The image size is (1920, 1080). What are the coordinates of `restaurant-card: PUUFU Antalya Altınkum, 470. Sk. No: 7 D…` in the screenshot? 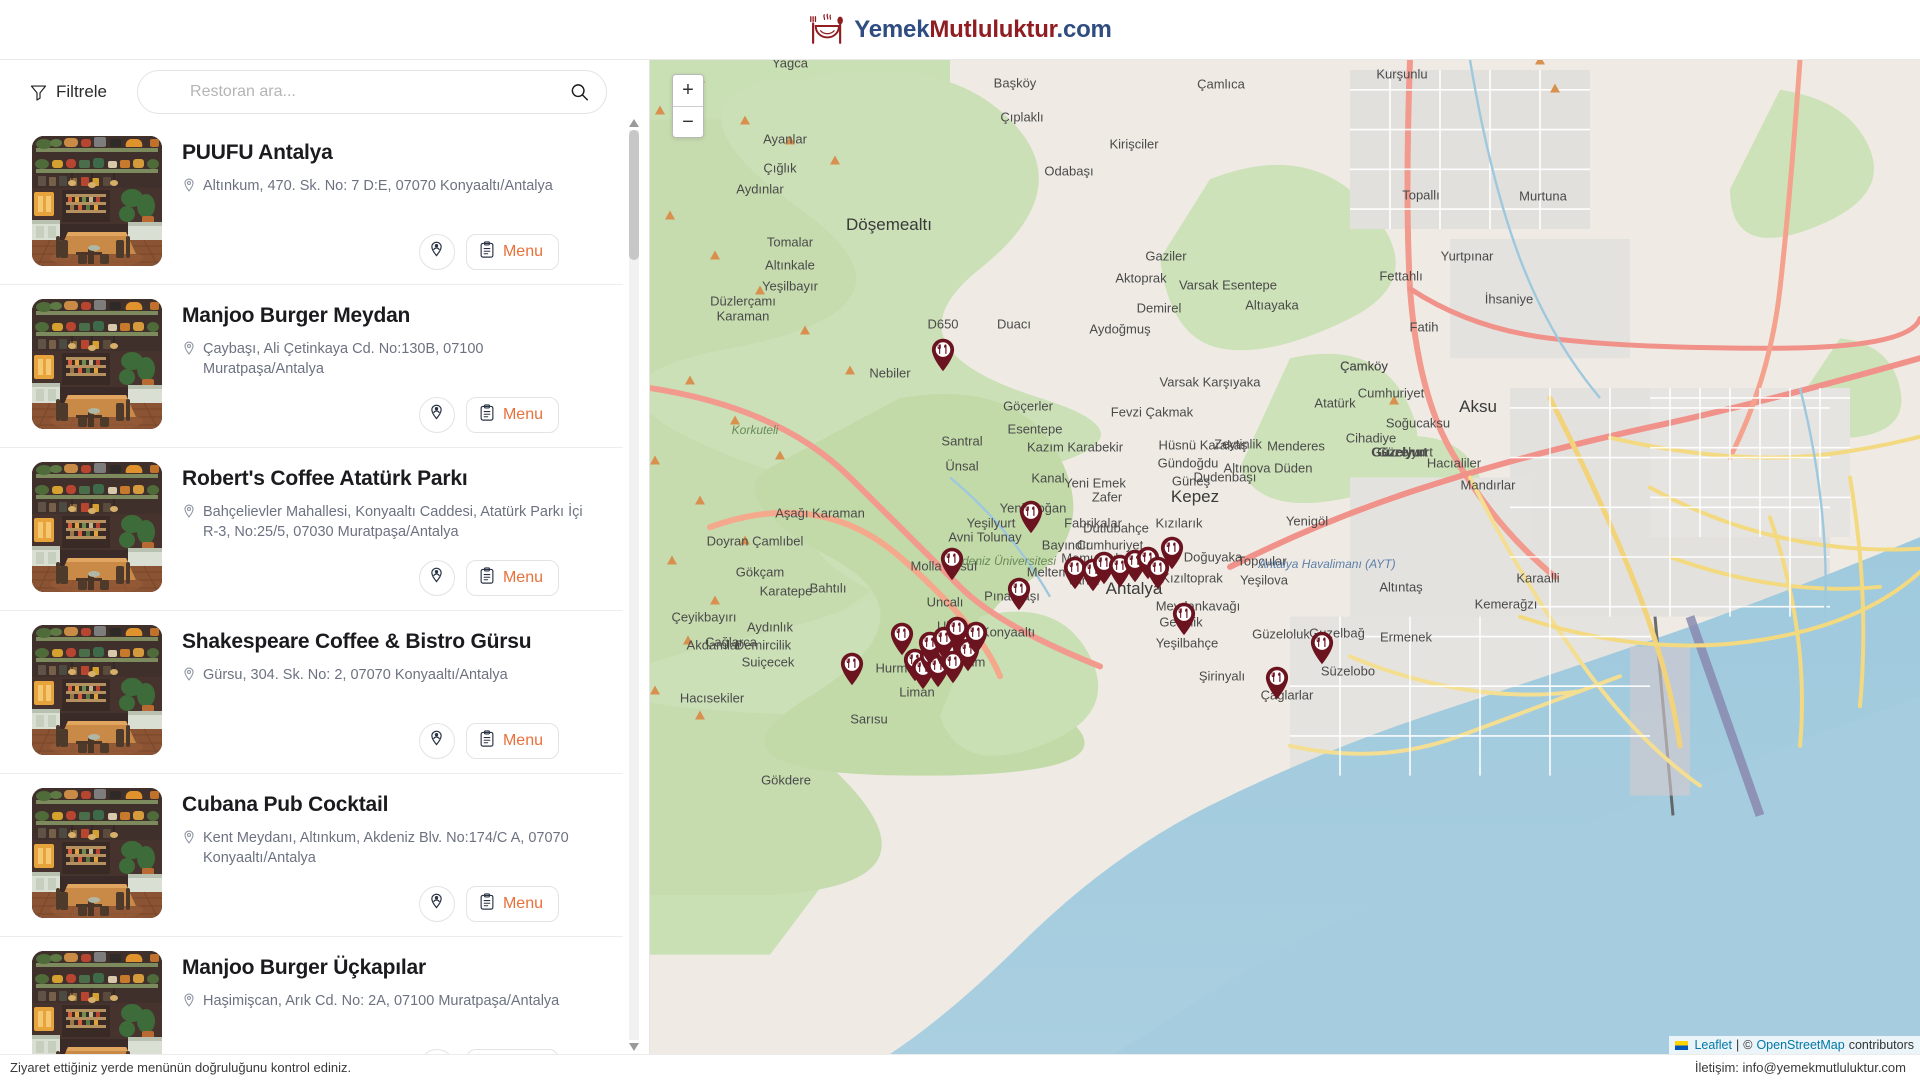 It's located at (311, 203).